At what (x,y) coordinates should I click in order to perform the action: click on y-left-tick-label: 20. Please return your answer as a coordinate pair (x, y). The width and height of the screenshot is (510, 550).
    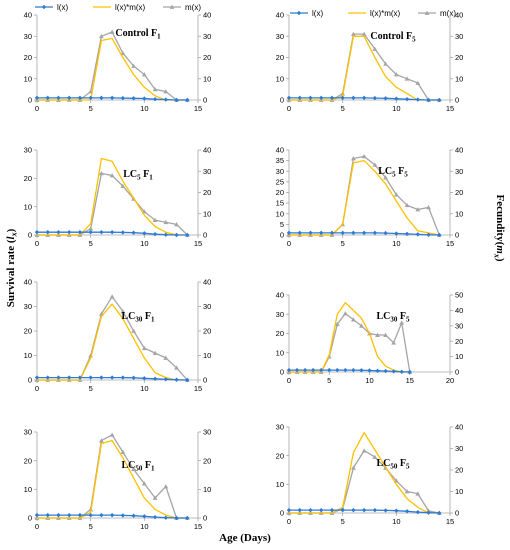
    Looking at the image, I should click on (28, 331).